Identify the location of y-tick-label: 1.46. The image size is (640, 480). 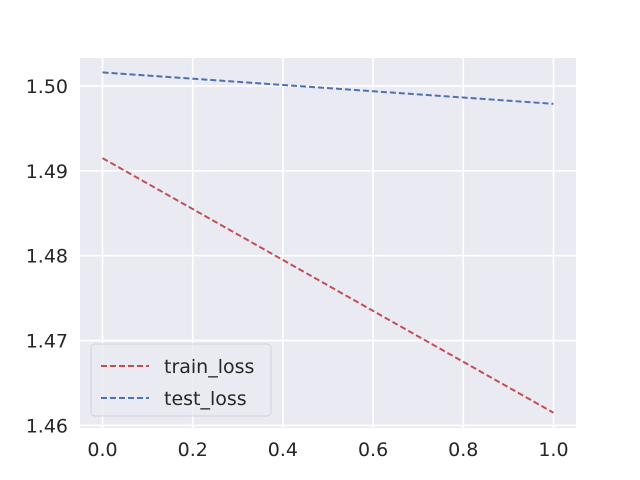
(47, 426).